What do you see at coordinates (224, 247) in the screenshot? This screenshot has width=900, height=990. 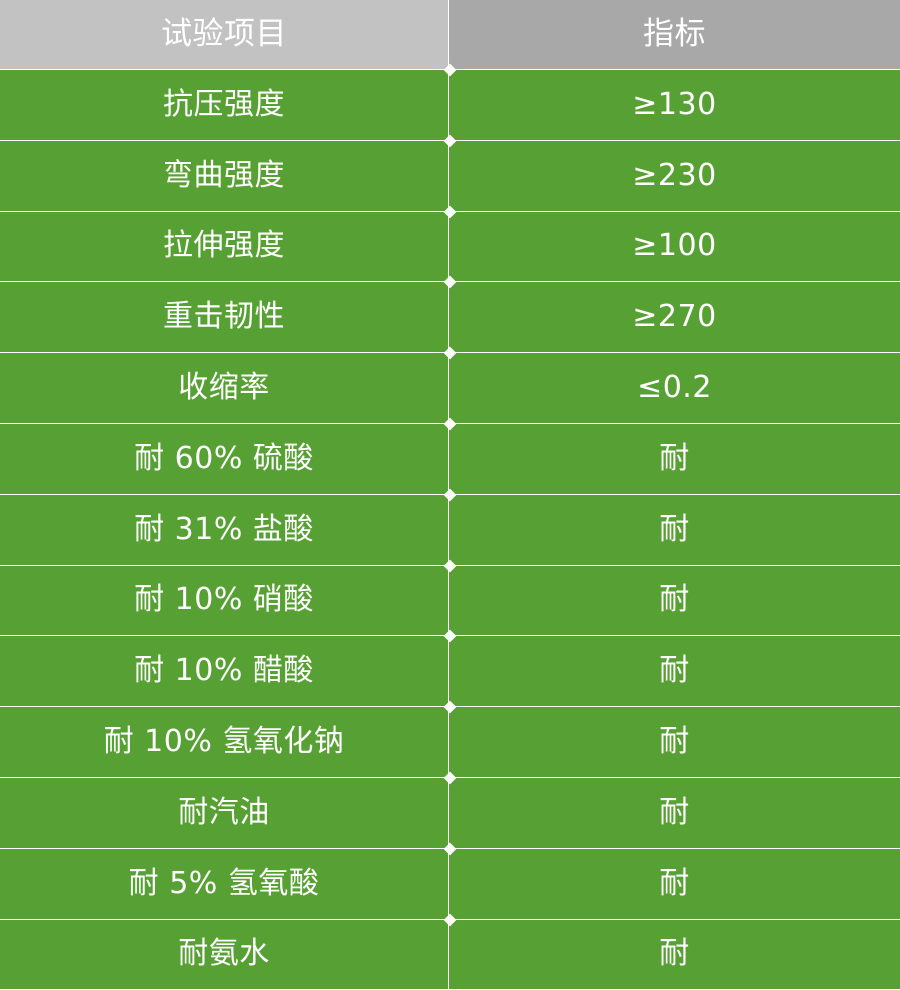 I see `cell-test-item: 拉伸强度` at bounding box center [224, 247].